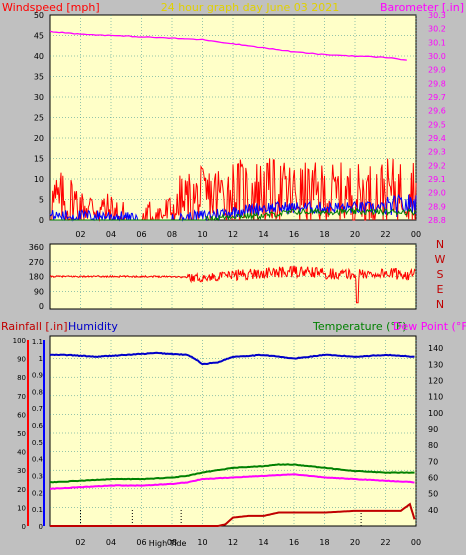  What do you see at coordinates (21, 471) in the screenshot?
I see `humidity-ytick-label: 30` at bounding box center [21, 471].